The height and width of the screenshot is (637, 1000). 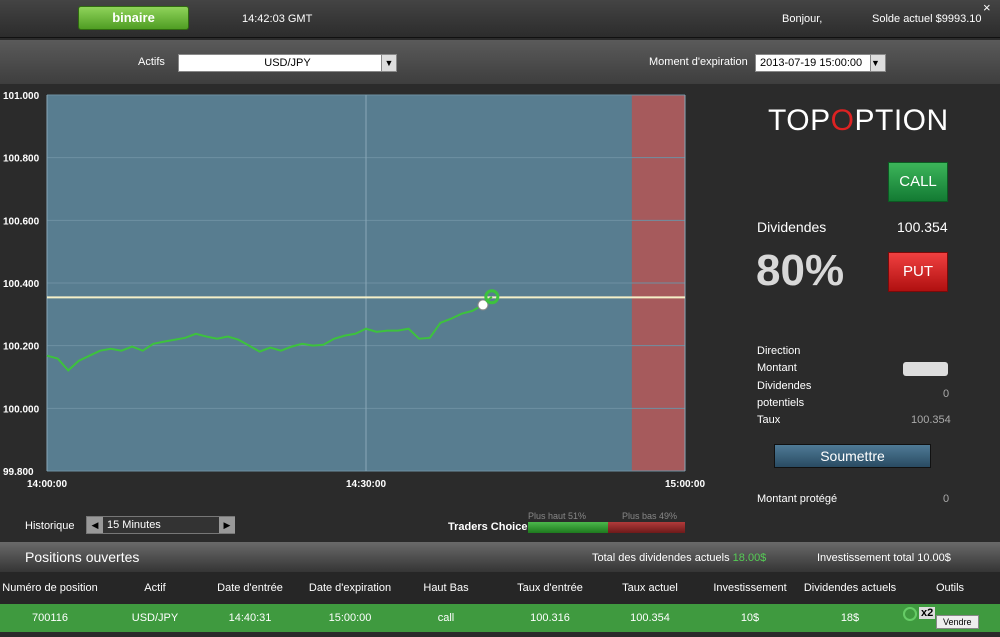 What do you see at coordinates (779, 351) in the screenshot?
I see `direction-label: Direction` at bounding box center [779, 351].